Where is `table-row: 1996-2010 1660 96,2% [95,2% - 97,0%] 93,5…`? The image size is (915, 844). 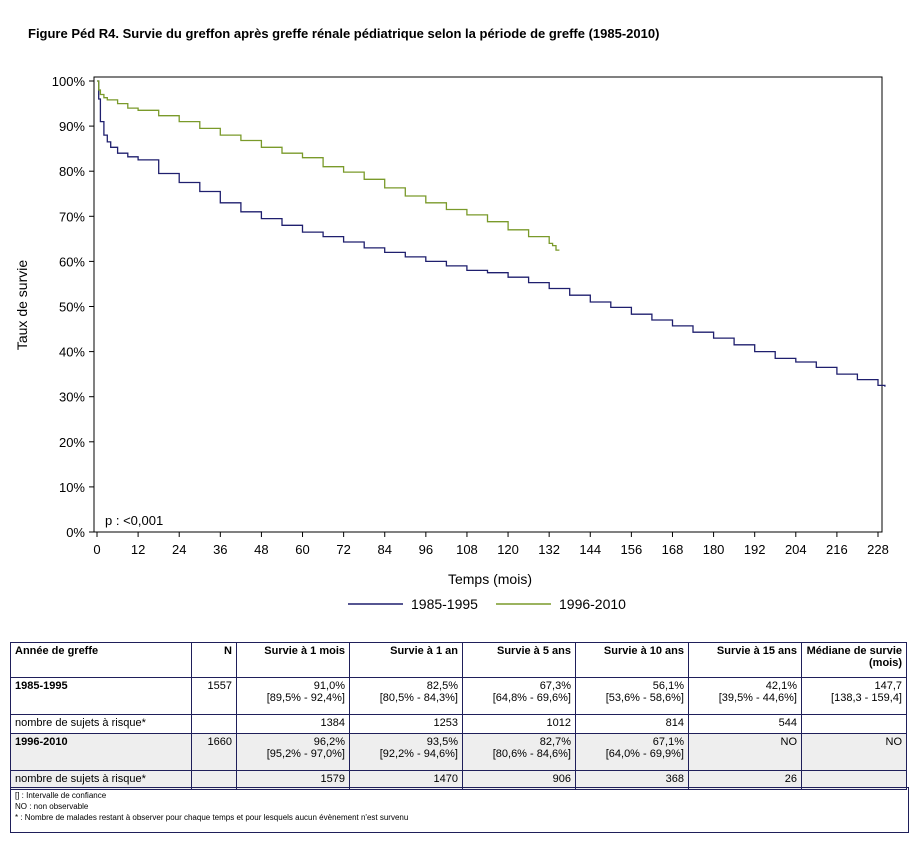
table-row: 1996-2010 1660 96,2% [95,2% - 97,0%] 93,5… is located at coordinates (458, 752).